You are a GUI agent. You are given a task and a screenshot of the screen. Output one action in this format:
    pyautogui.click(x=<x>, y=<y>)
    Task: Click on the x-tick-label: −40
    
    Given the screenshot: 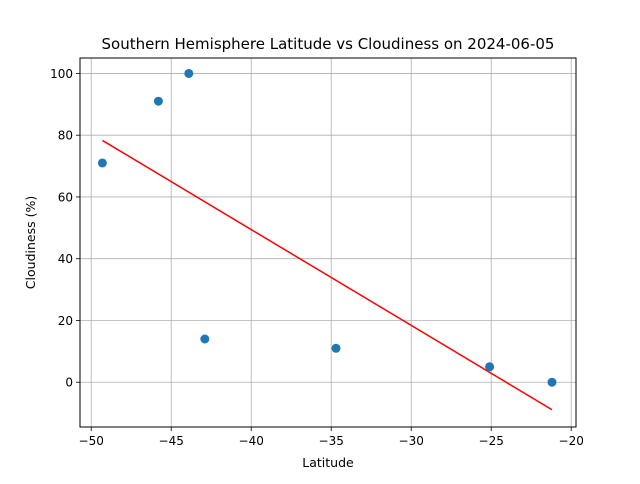 What is the action you would take?
    pyautogui.click(x=251, y=441)
    